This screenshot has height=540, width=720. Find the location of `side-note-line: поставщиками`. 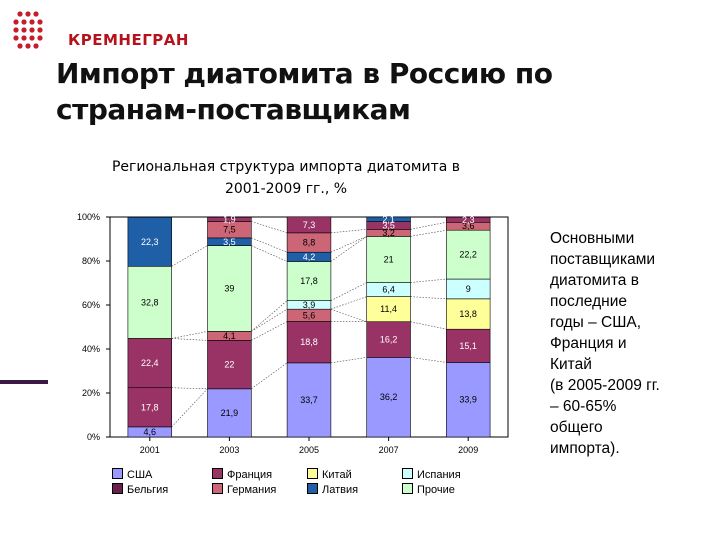

side-note-line: поставщиками is located at coordinates (603, 259).